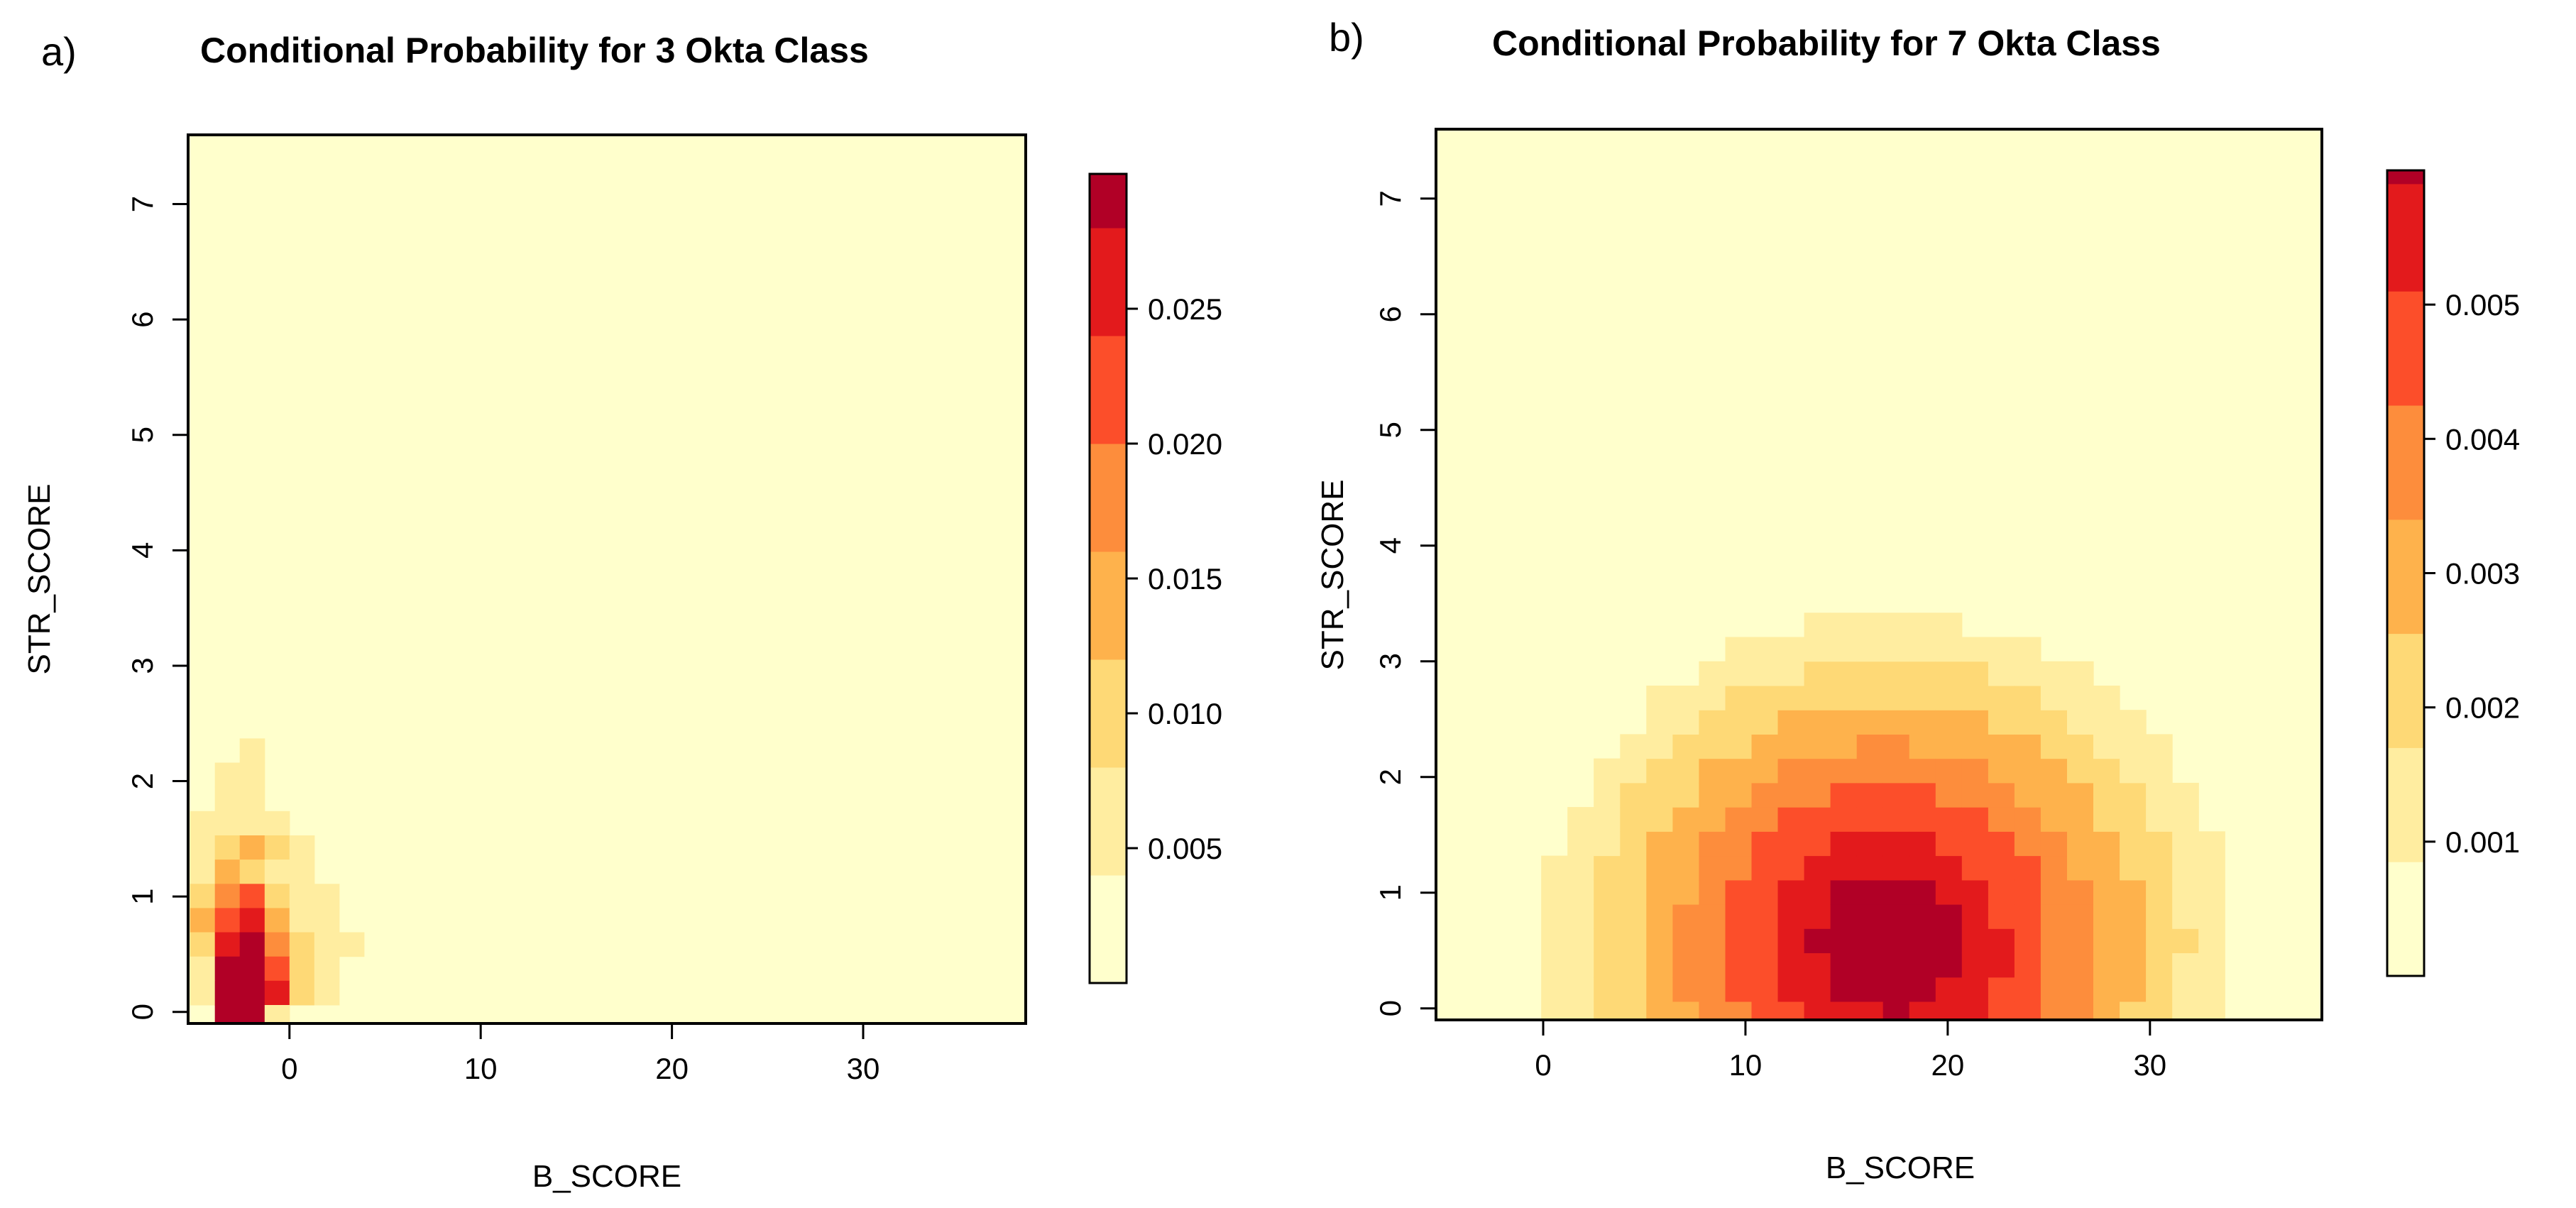 Image resolution: width=2576 pixels, height=1208 pixels. I want to click on panel-a-title: Conditional Probability for 3 Okta Class, so click(534, 50).